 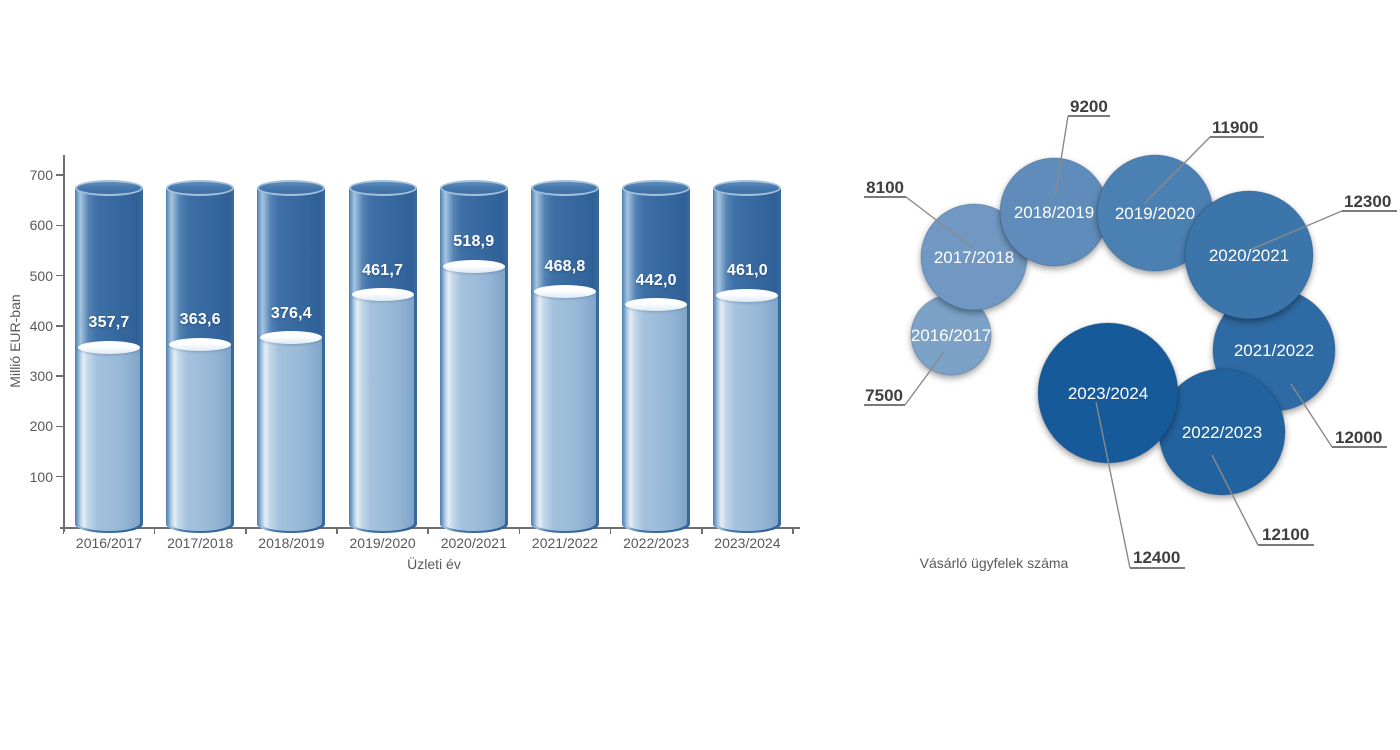 I want to click on y-tick-label: 200, so click(x=41, y=426).